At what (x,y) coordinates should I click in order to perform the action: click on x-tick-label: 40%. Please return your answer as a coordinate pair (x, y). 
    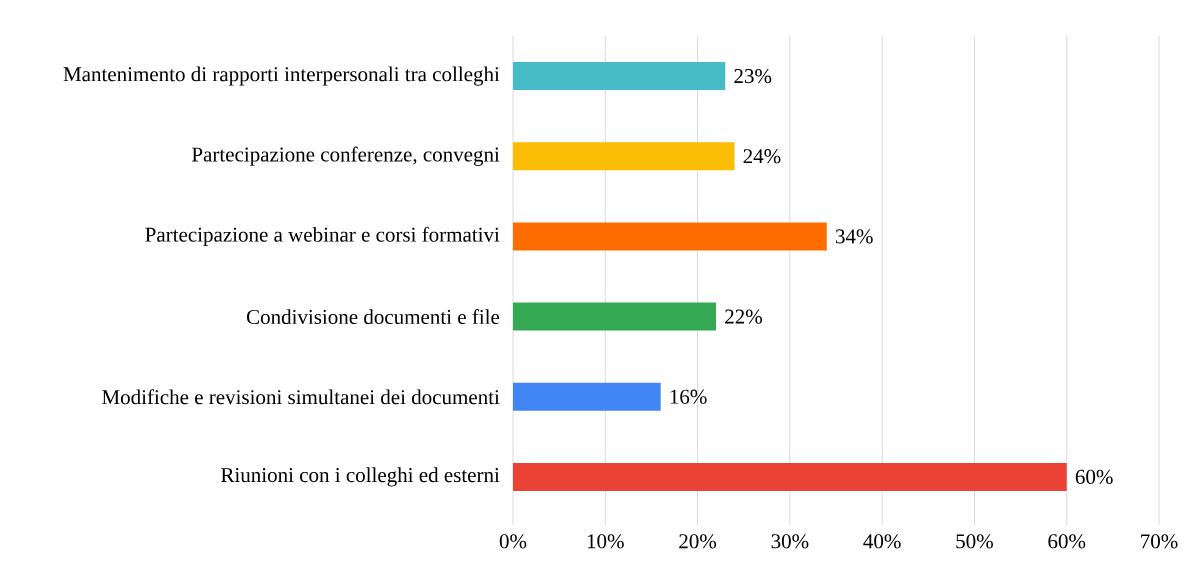
    Looking at the image, I should click on (882, 541).